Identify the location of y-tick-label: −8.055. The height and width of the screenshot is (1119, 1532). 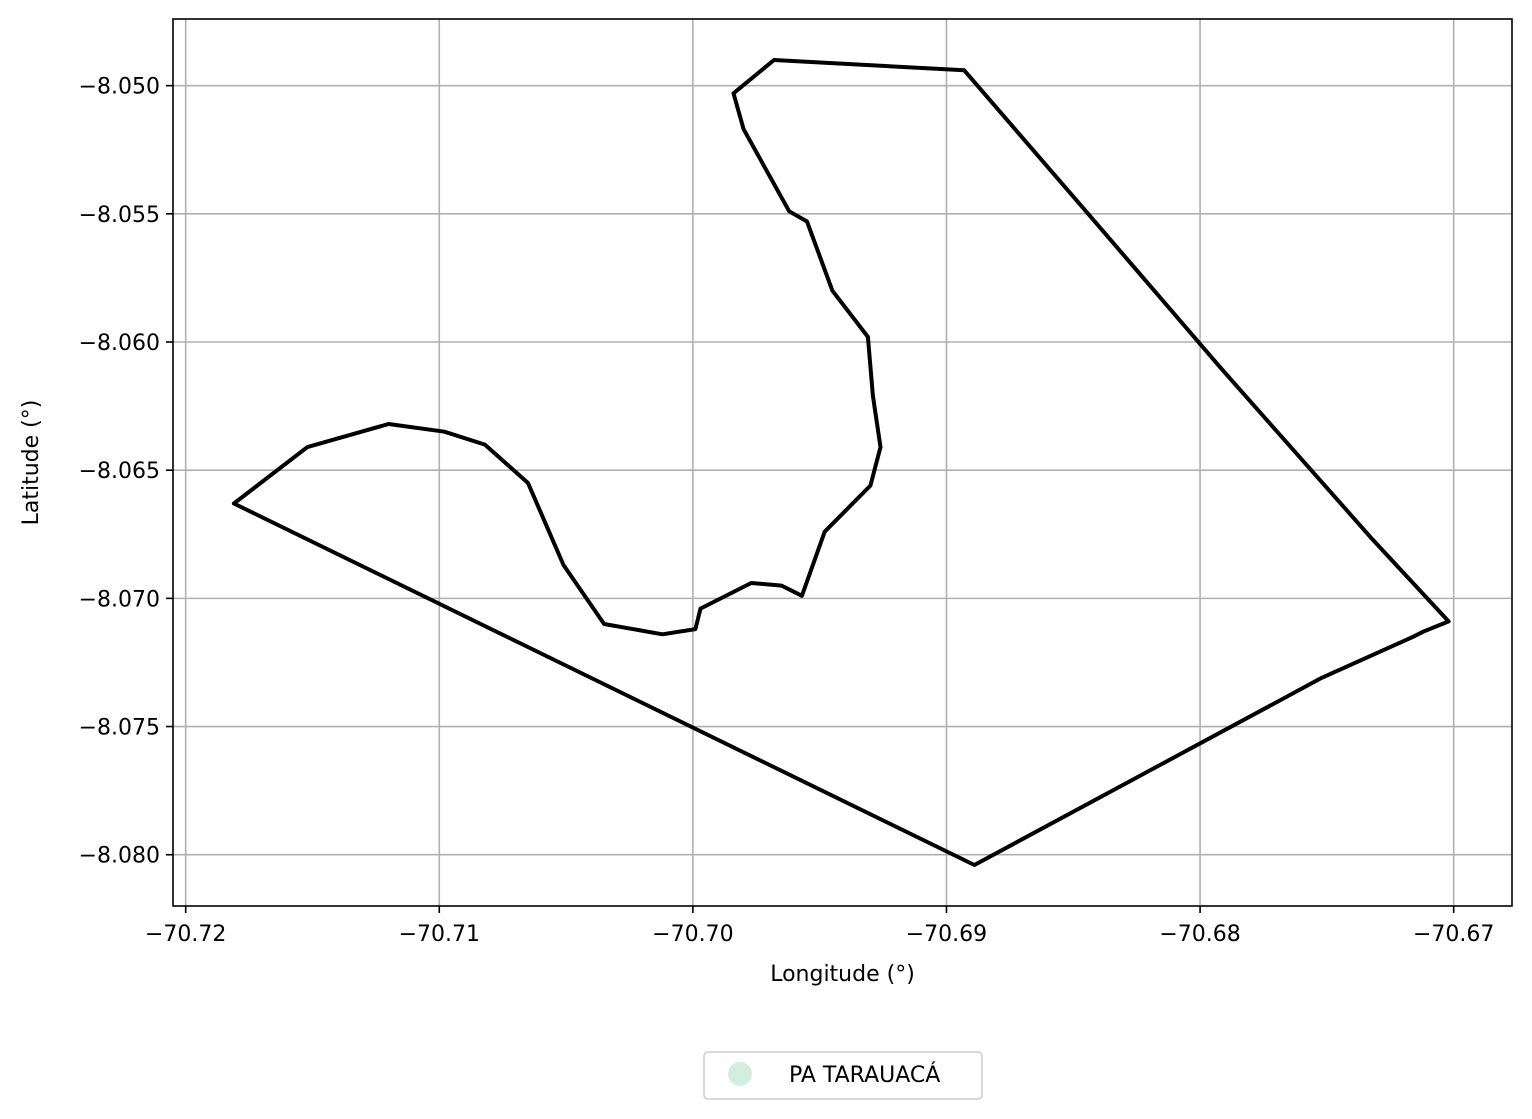
(119, 215).